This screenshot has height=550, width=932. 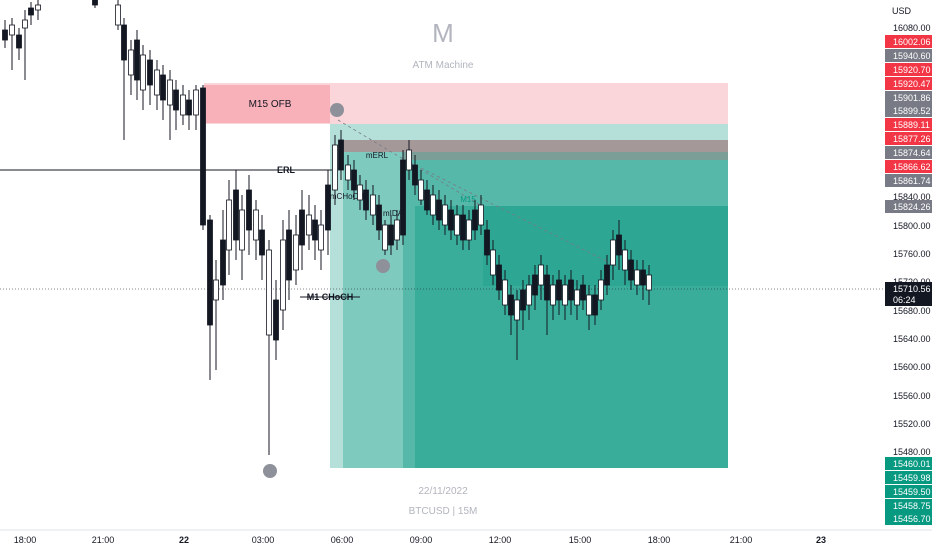 I want to click on price-tick-label: 15640.00, so click(x=912, y=339).